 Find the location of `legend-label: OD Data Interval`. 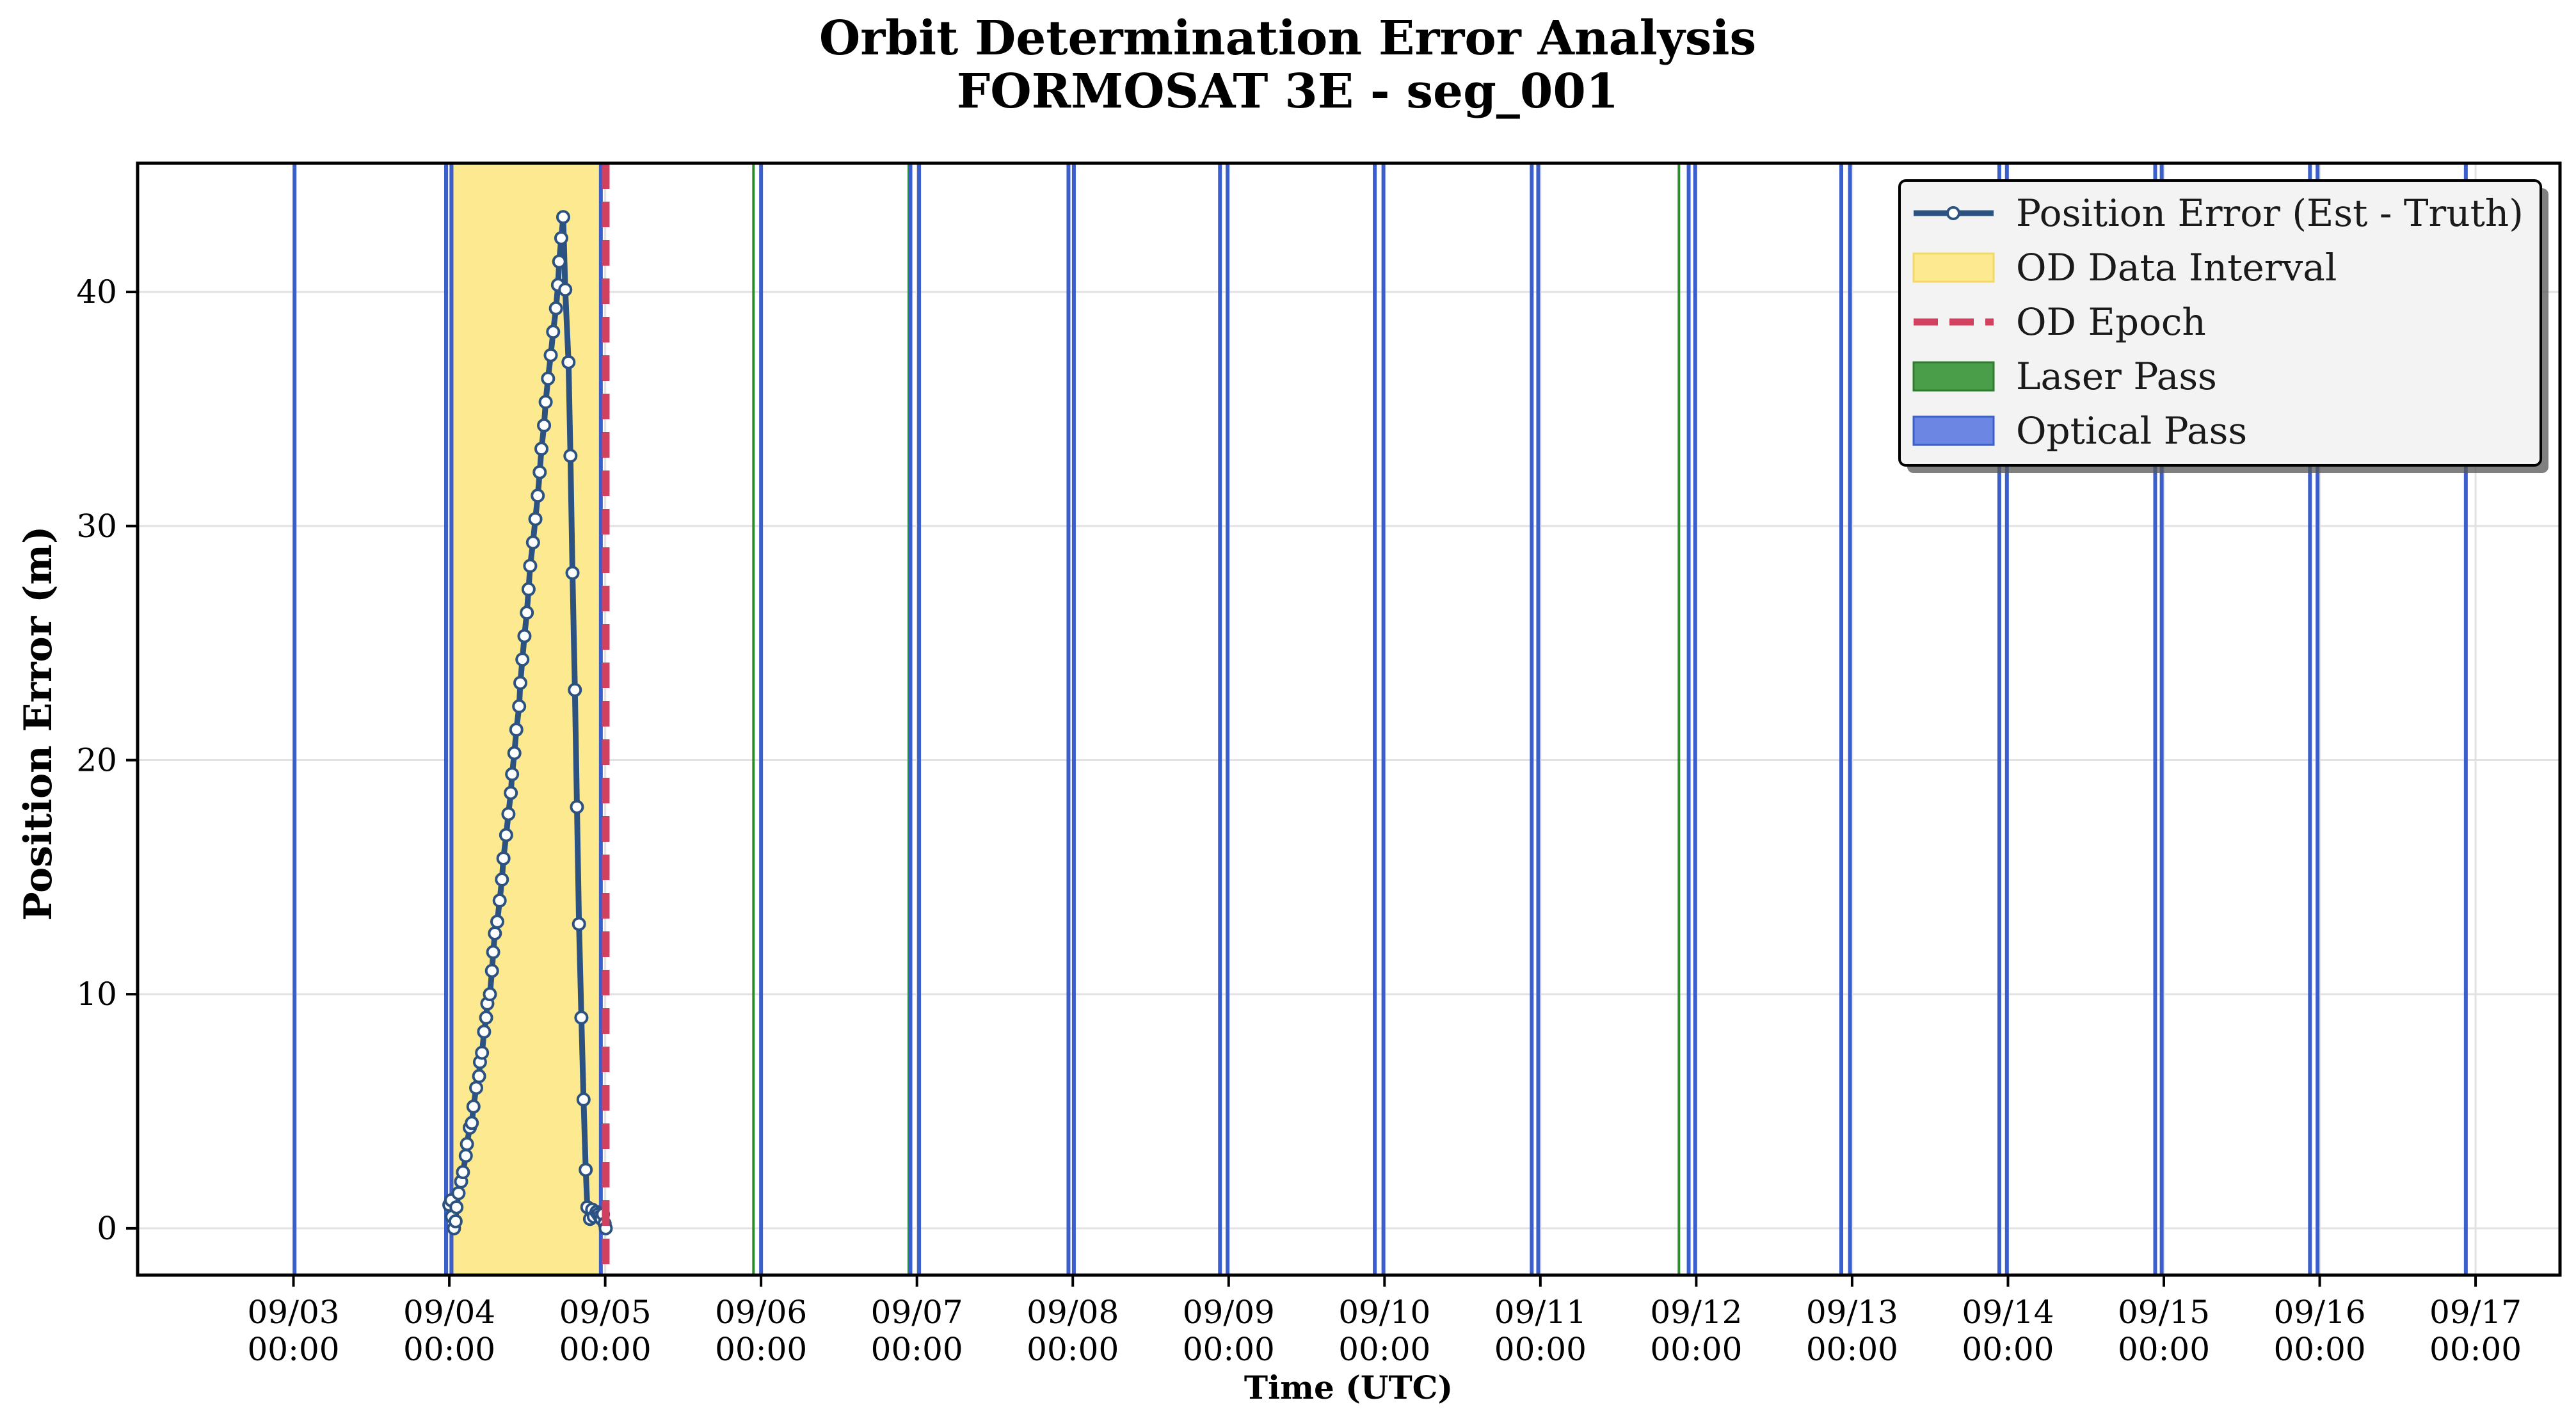

legend-label: OD Data Interval is located at coordinates (2176, 268).